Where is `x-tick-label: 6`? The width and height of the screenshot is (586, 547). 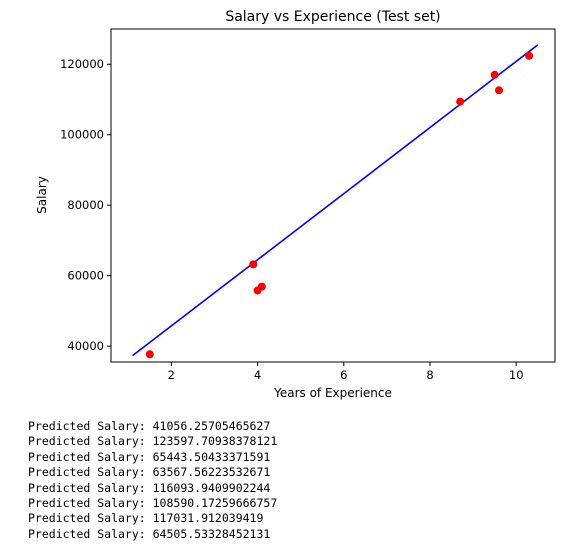
x-tick-label: 6 is located at coordinates (343, 375).